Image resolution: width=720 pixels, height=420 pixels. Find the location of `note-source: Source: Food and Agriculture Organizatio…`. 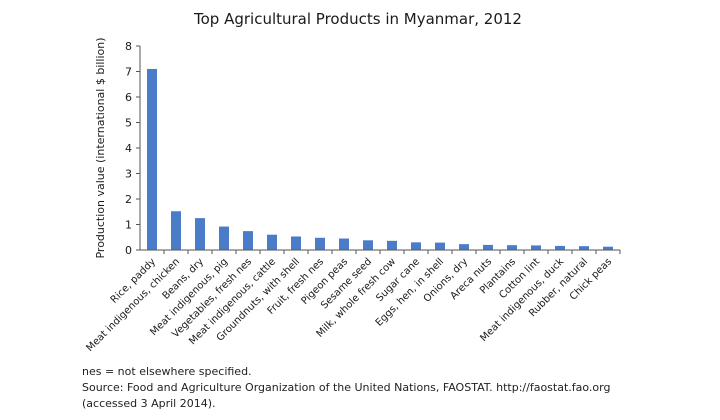

note-source: Source: Food and Agriculture Organizatio… is located at coordinates (346, 387).